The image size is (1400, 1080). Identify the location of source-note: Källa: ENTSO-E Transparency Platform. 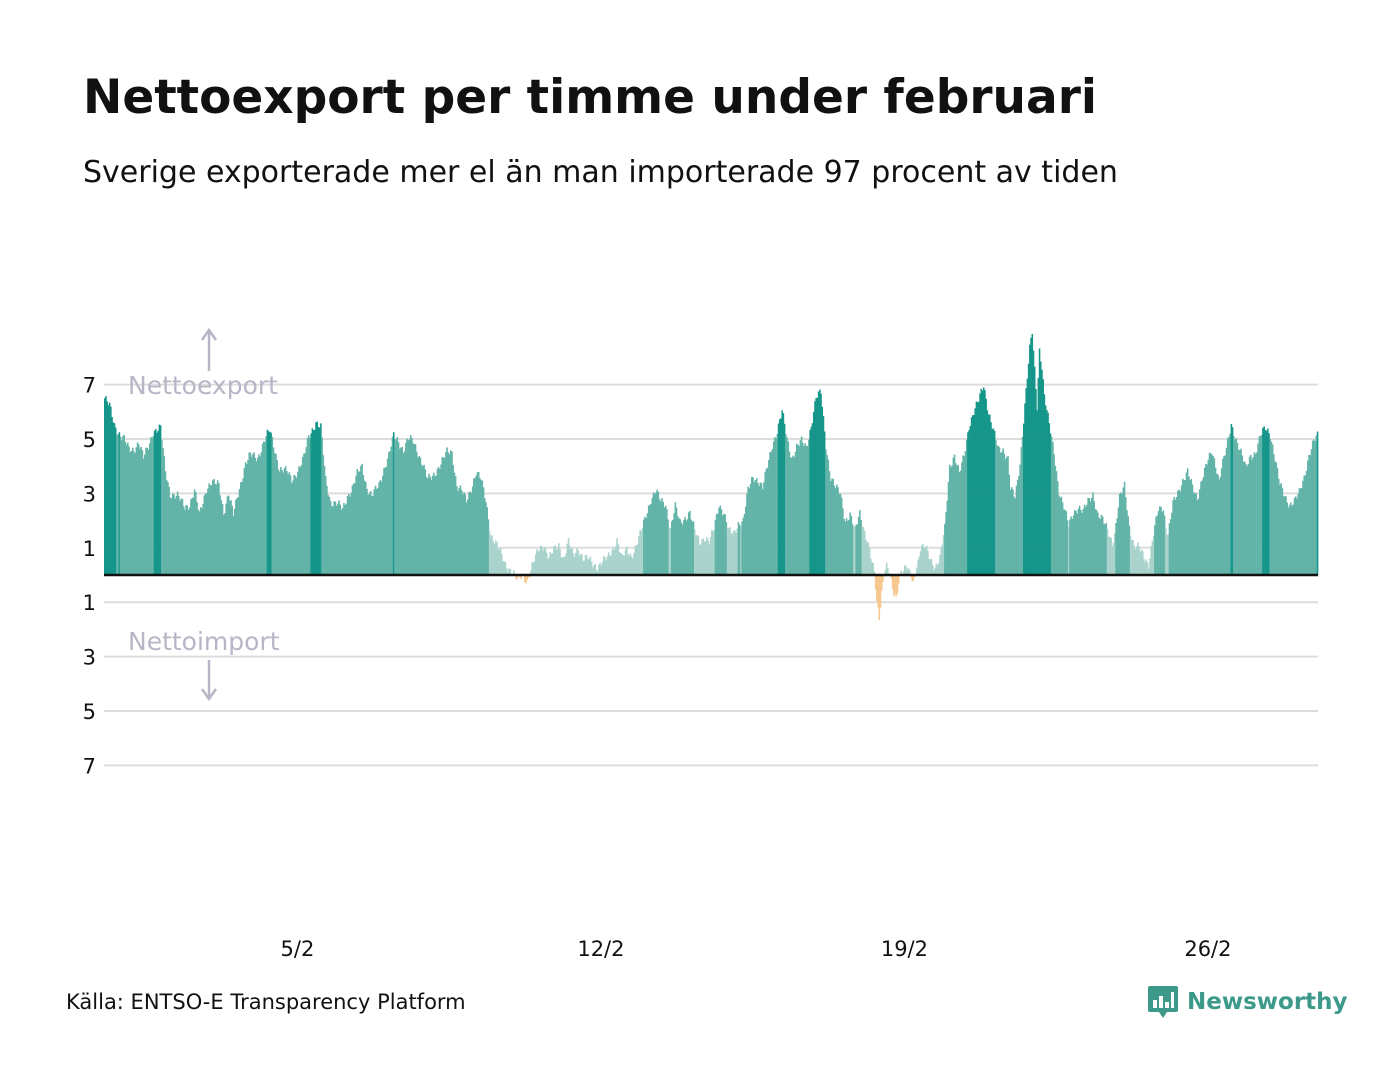
(266, 1002).